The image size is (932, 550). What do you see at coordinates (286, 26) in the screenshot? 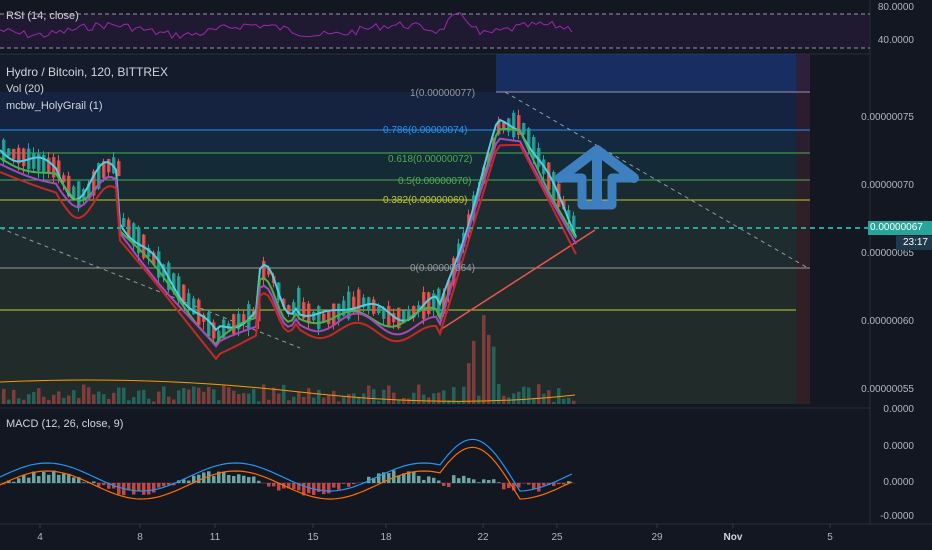
I see `rsi-line` at bounding box center [286, 26].